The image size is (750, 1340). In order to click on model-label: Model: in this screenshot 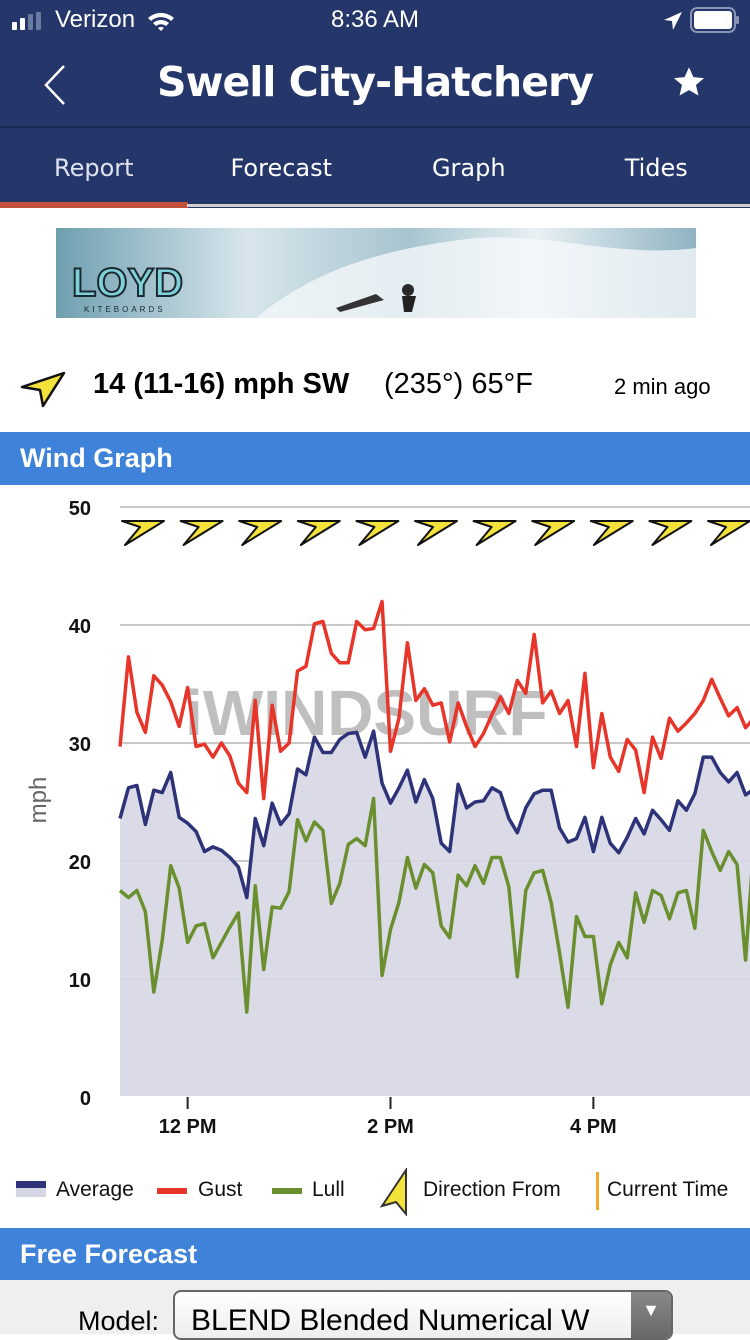, I will do `click(118, 1321)`.